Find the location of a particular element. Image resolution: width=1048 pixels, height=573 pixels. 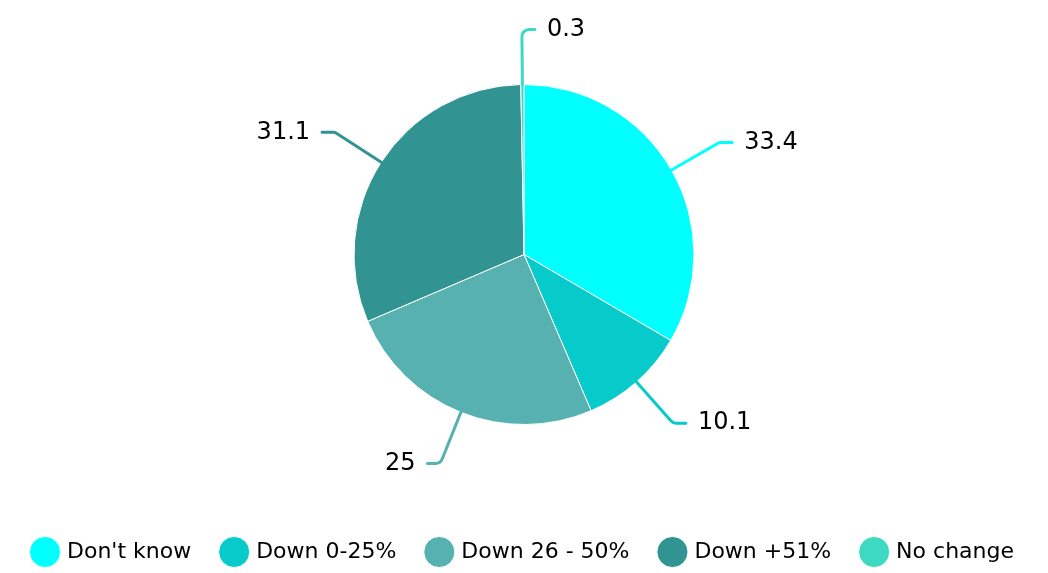

legend-label: Down +51% is located at coordinates (763, 550).